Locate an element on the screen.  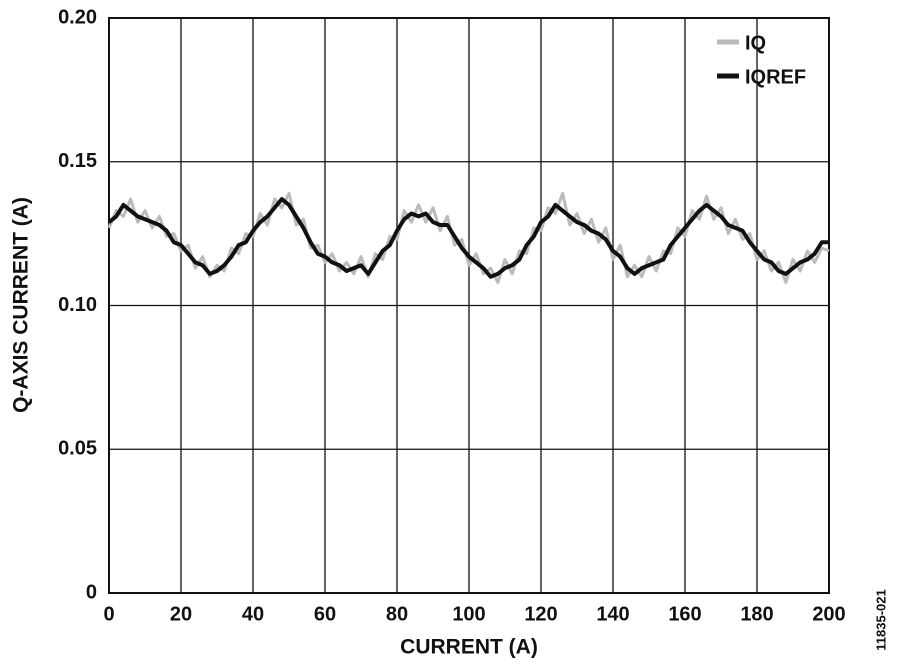
y-axis-title: Q-AXIS CURRENT (A) is located at coordinates (21, 305).